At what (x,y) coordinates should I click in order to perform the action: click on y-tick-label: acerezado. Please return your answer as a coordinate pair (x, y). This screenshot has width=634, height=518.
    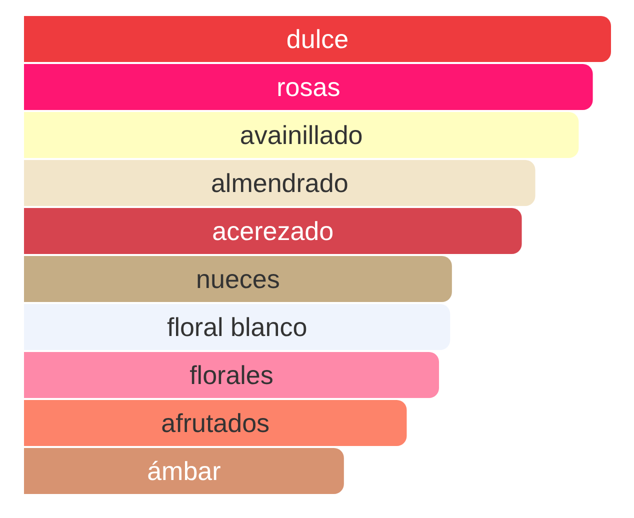
    Looking at the image, I should click on (273, 231).